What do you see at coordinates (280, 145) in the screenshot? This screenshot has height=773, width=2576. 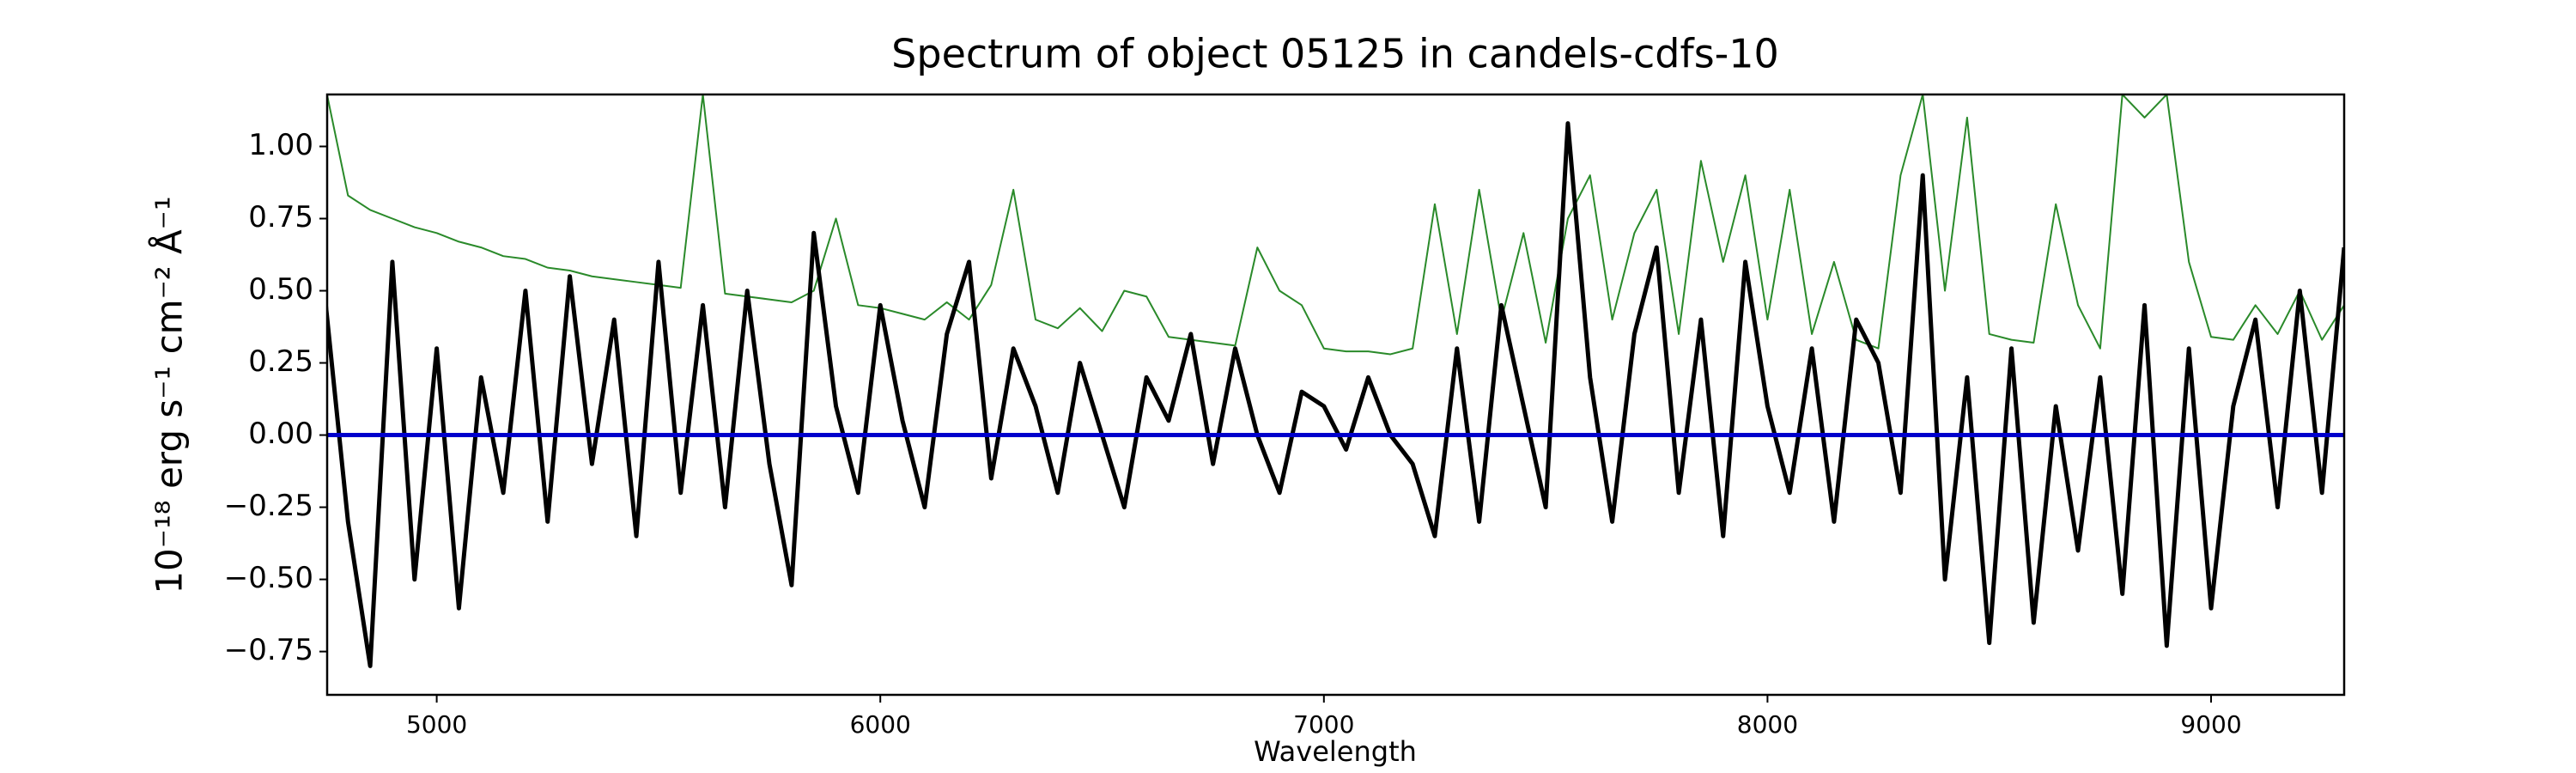 I see `y-tick-label: 1.00` at bounding box center [280, 145].